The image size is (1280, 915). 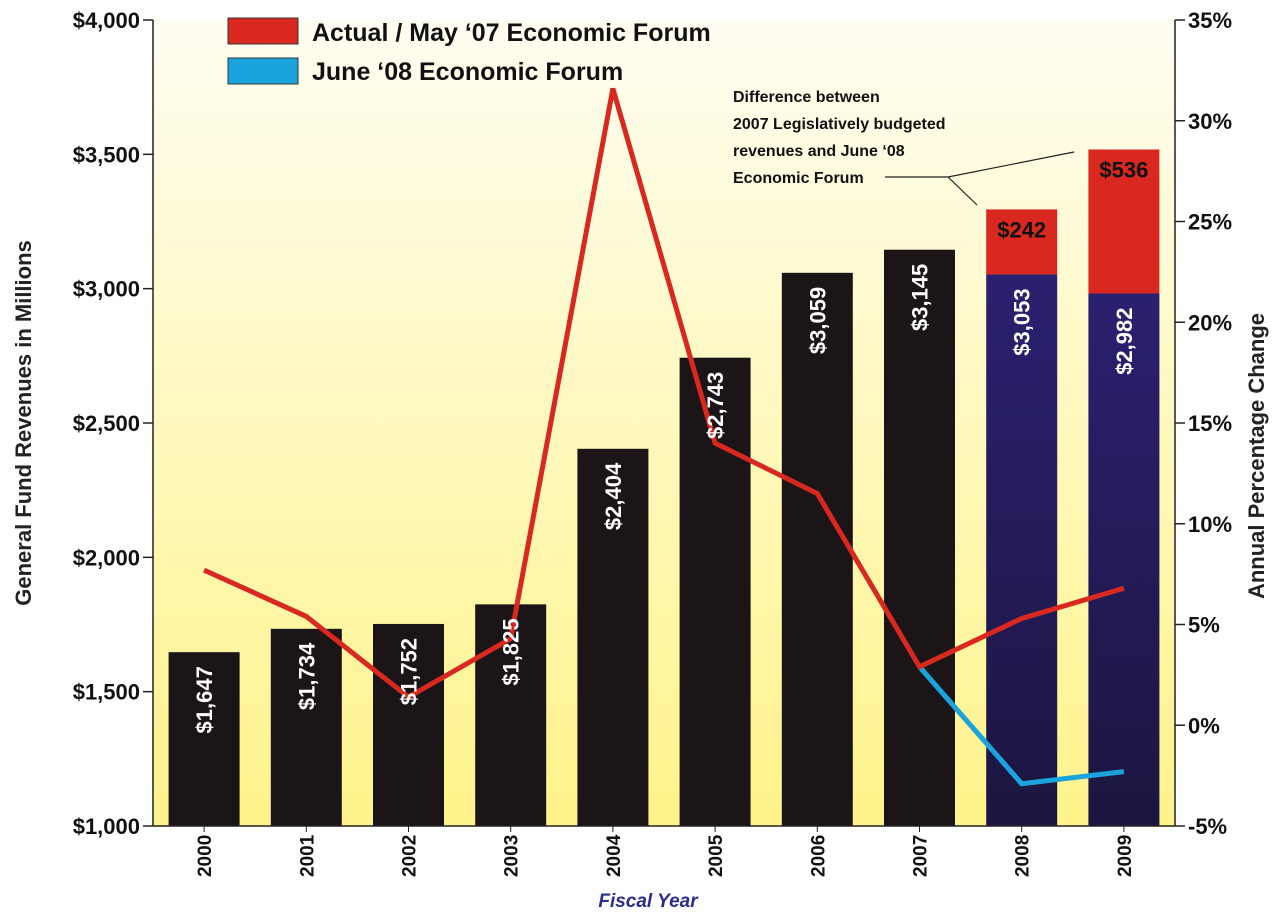 What do you see at coordinates (1021, 726) in the screenshot?
I see `line-june-08-forum` at bounding box center [1021, 726].